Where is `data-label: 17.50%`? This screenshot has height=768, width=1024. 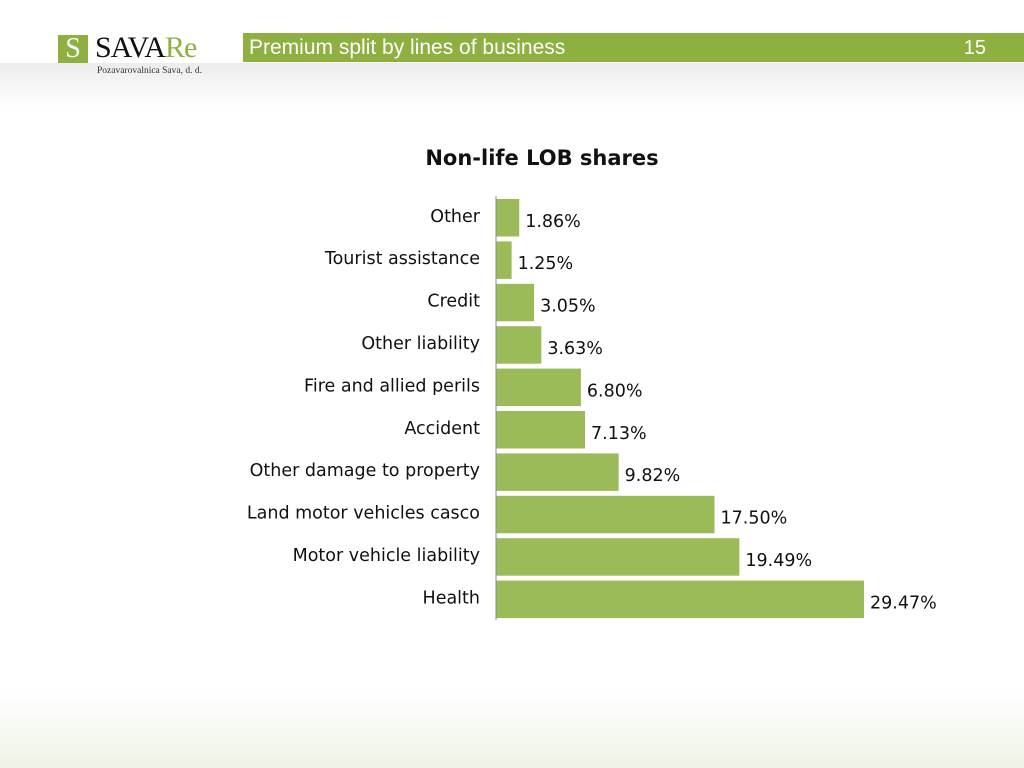
data-label: 17.50% is located at coordinates (754, 519).